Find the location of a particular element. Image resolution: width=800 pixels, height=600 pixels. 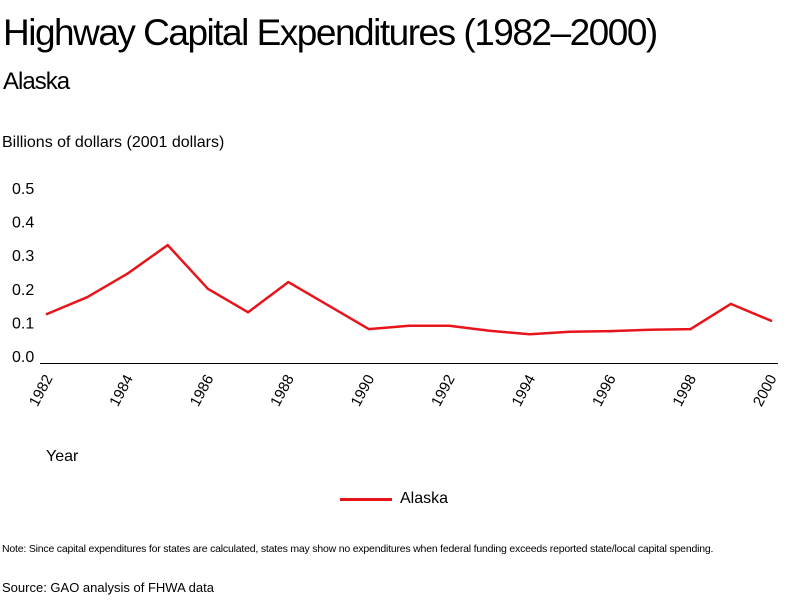

x-tick-label: 2000 is located at coordinates (765, 390).